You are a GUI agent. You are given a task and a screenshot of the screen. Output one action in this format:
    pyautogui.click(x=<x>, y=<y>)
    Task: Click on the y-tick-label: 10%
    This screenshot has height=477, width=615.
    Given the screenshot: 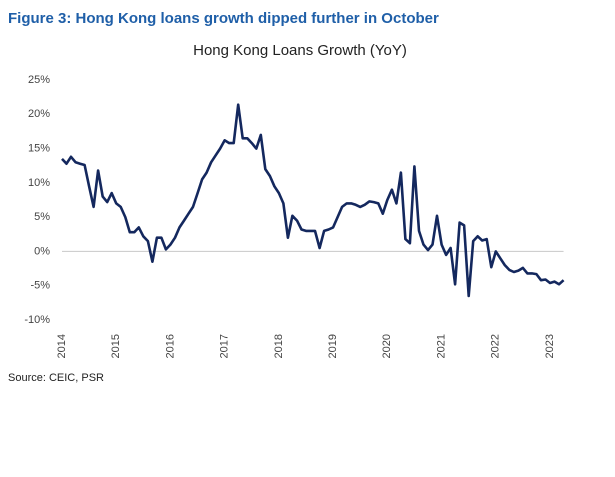 What is the action you would take?
    pyautogui.click(x=39, y=183)
    